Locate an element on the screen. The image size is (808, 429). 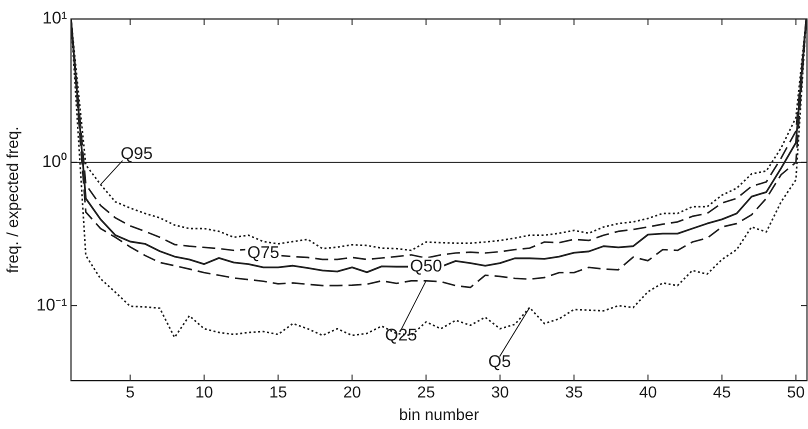
y-tick-label: 10⁻¹ is located at coordinates (52, 304).